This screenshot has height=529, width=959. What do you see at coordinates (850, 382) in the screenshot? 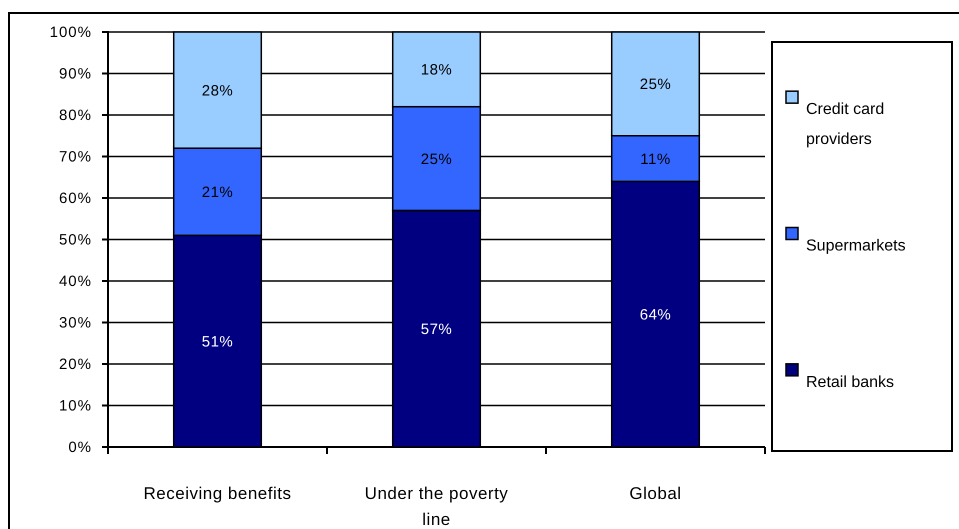
I see `legend-label: Retail banks` at bounding box center [850, 382].